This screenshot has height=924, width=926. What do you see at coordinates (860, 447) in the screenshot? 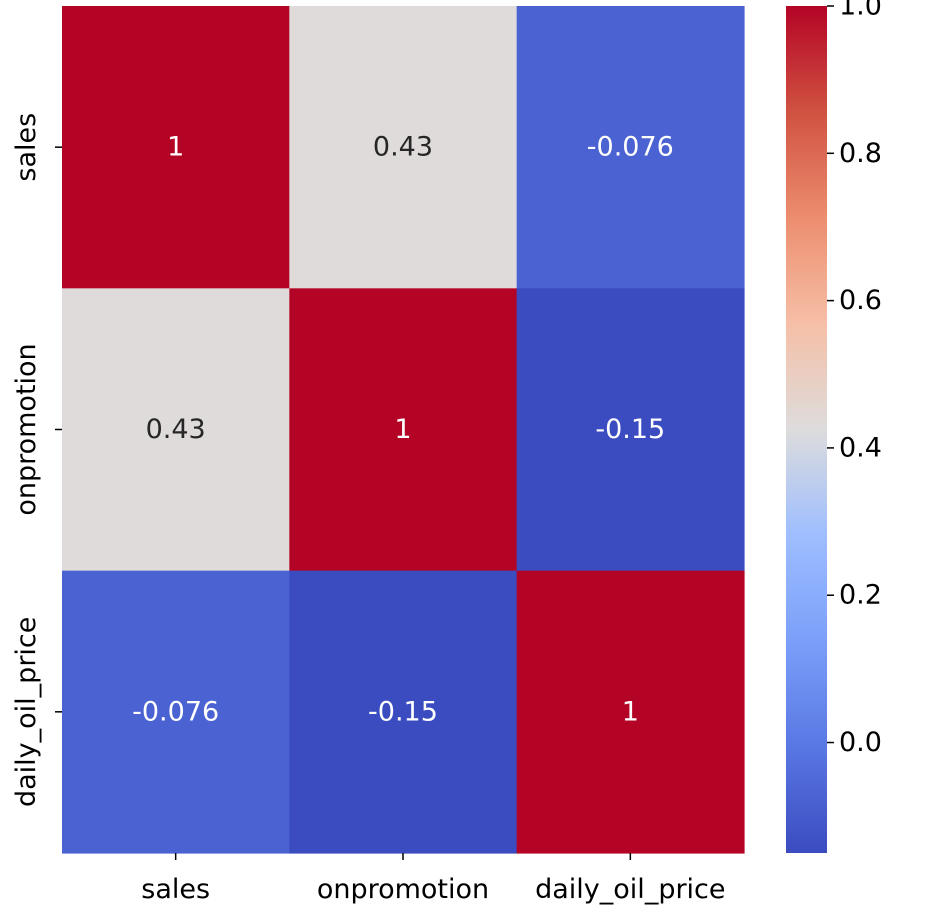
I see `colorbar-tick-label: 0.4` at bounding box center [860, 447].